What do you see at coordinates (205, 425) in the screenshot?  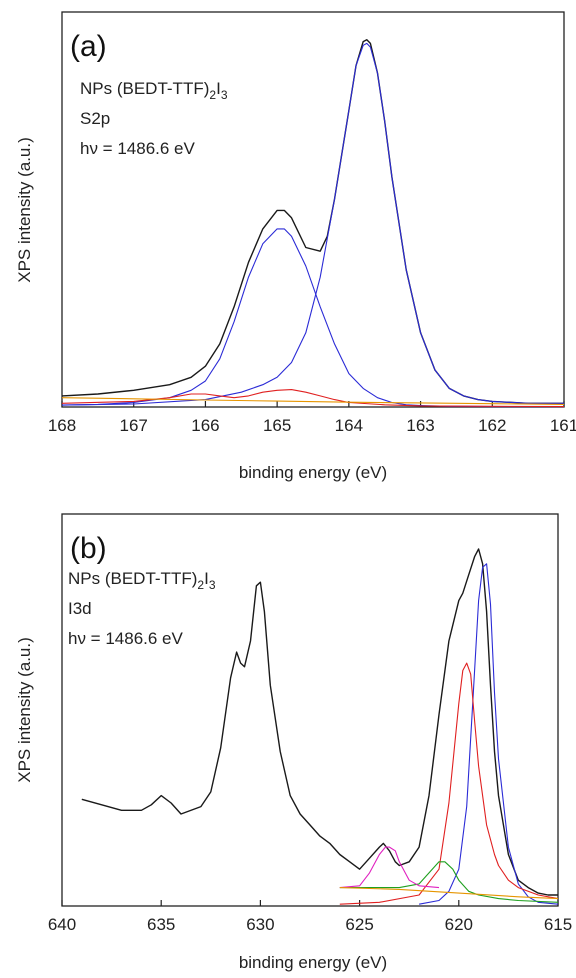 I see `x-tick-label-a-2: 166` at bounding box center [205, 425].